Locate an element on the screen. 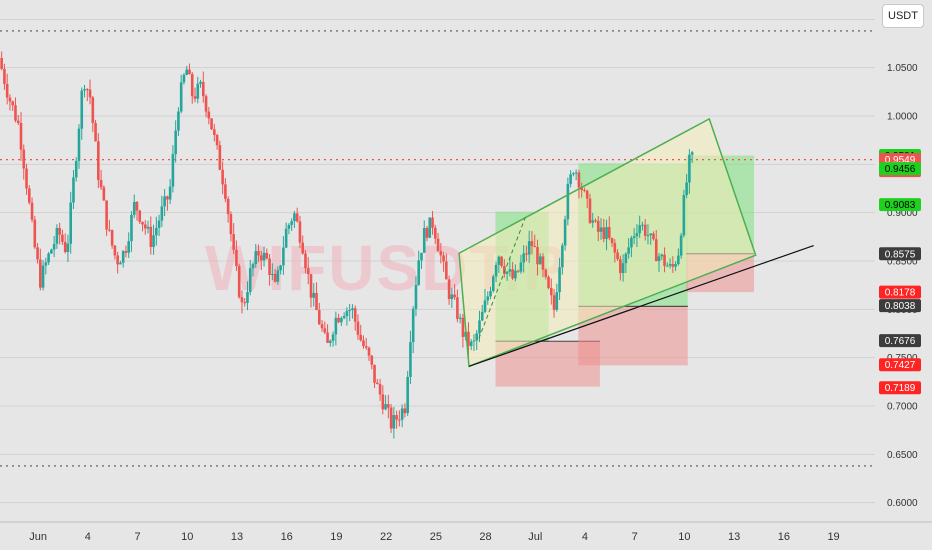 The width and height of the screenshot is (932, 550). y-tick-label: 0.6500 is located at coordinates (902, 455).